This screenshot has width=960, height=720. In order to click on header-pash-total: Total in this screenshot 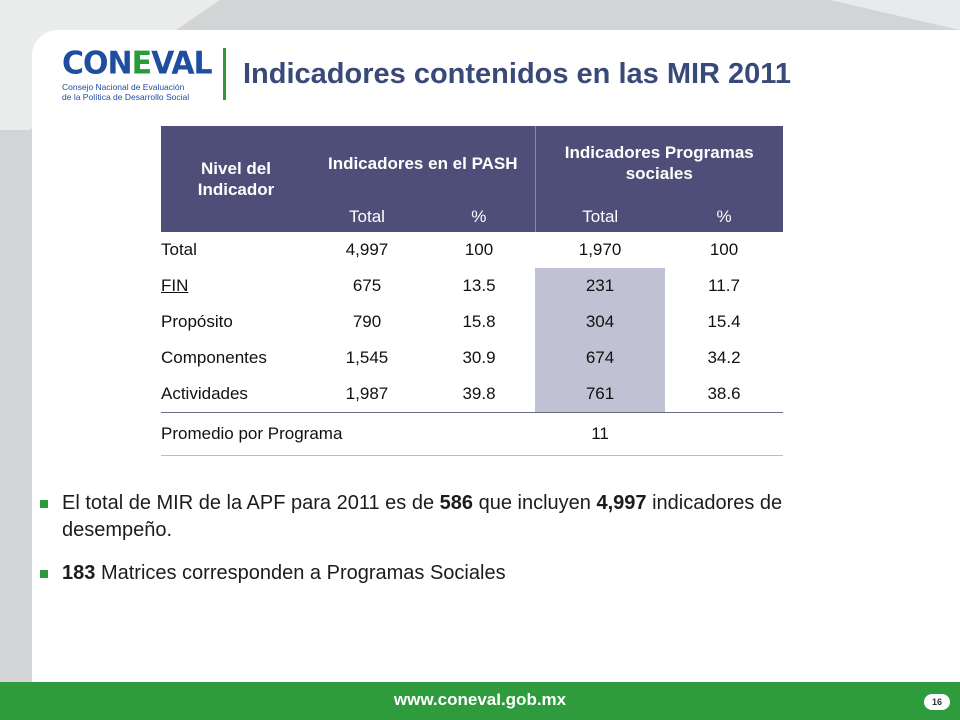, I will do `click(367, 216)`.